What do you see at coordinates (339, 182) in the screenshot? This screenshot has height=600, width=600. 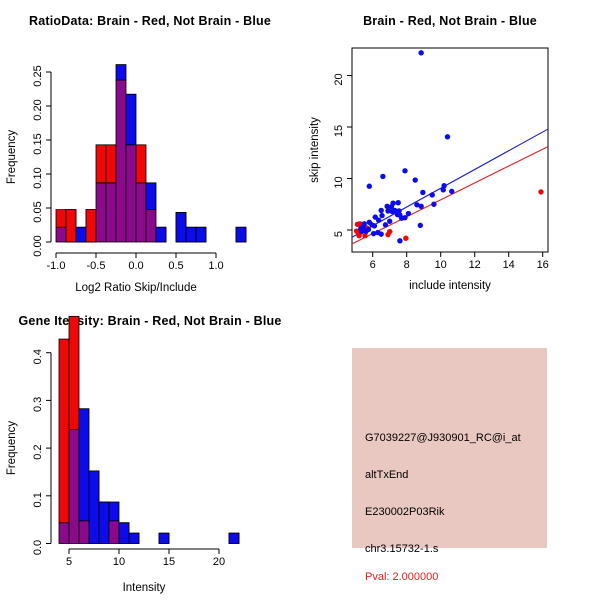 I see `y-tick-label: 10` at bounding box center [339, 182].